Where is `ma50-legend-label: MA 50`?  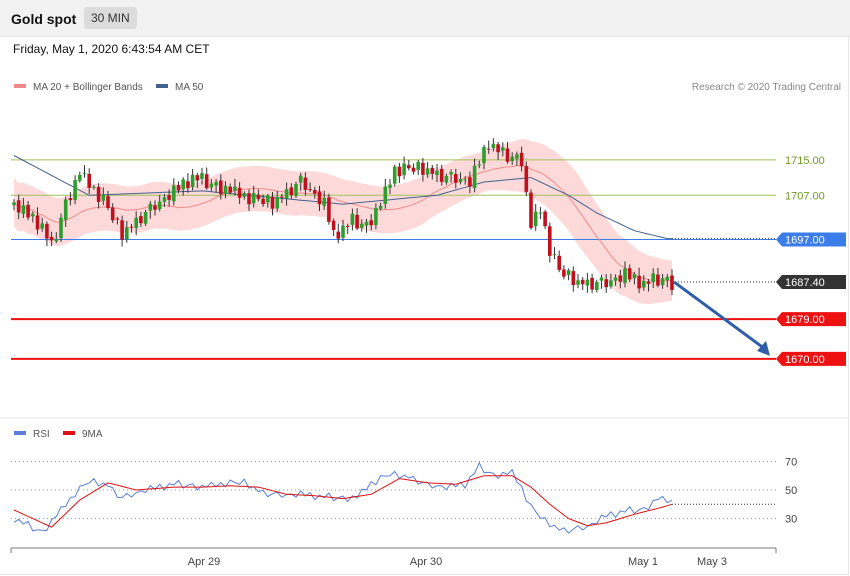
ma50-legend-label: MA 50 is located at coordinates (189, 87).